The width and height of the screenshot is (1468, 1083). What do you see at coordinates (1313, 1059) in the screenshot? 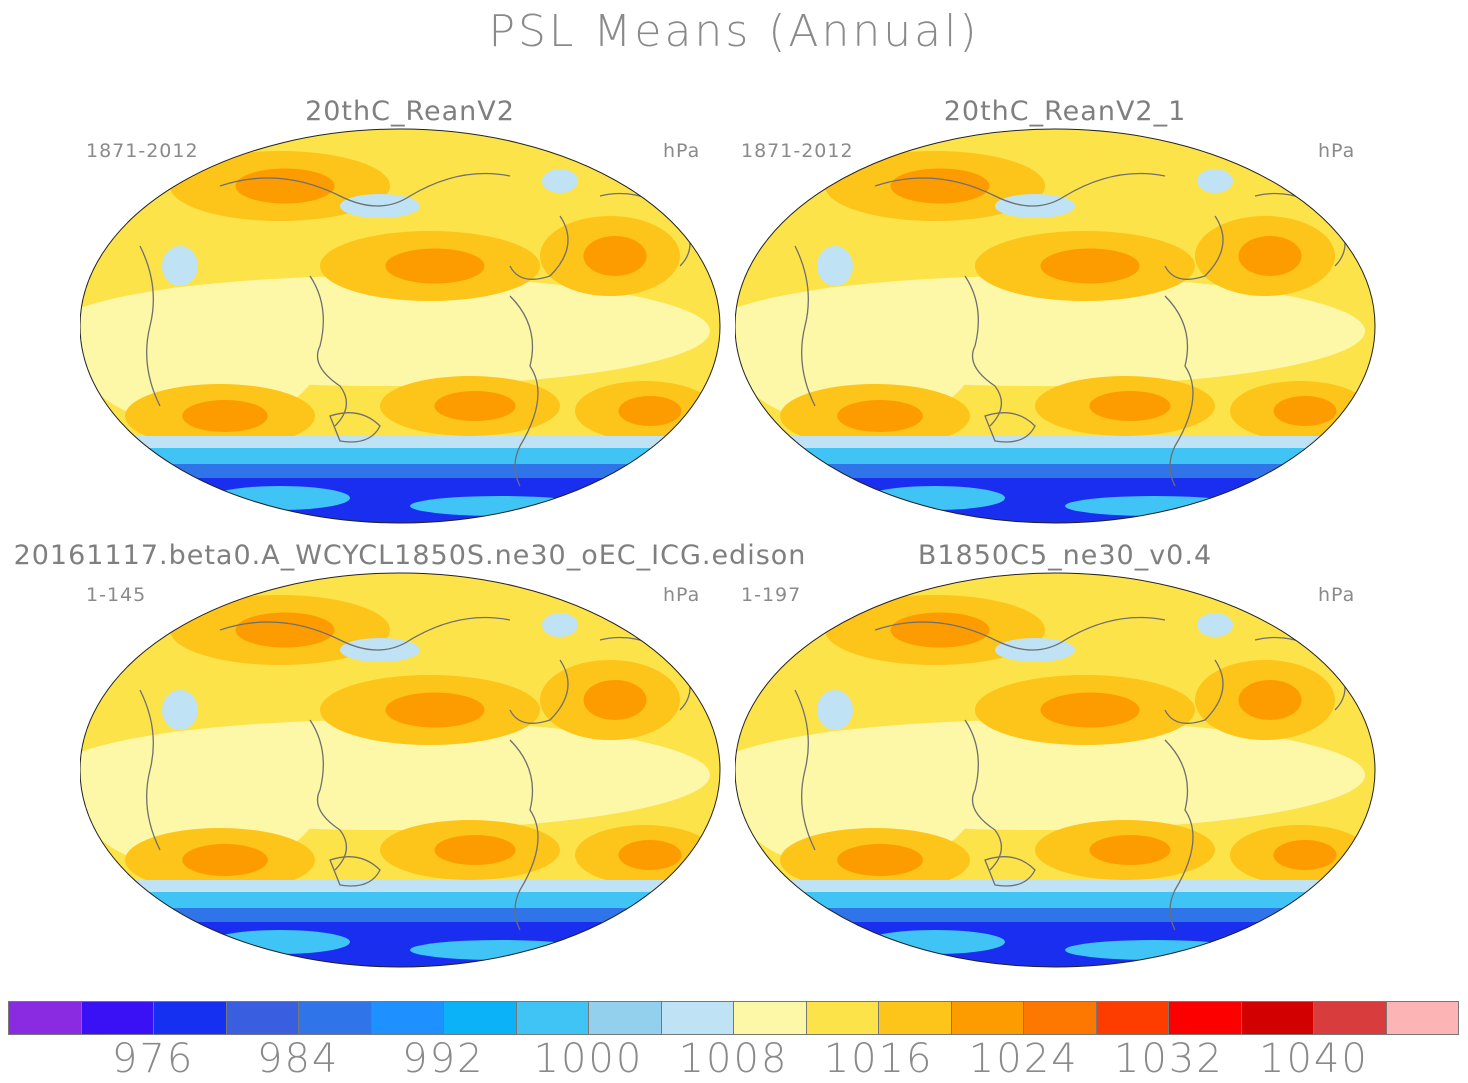
I see `colorbar-label: 1040` at bounding box center [1313, 1059].